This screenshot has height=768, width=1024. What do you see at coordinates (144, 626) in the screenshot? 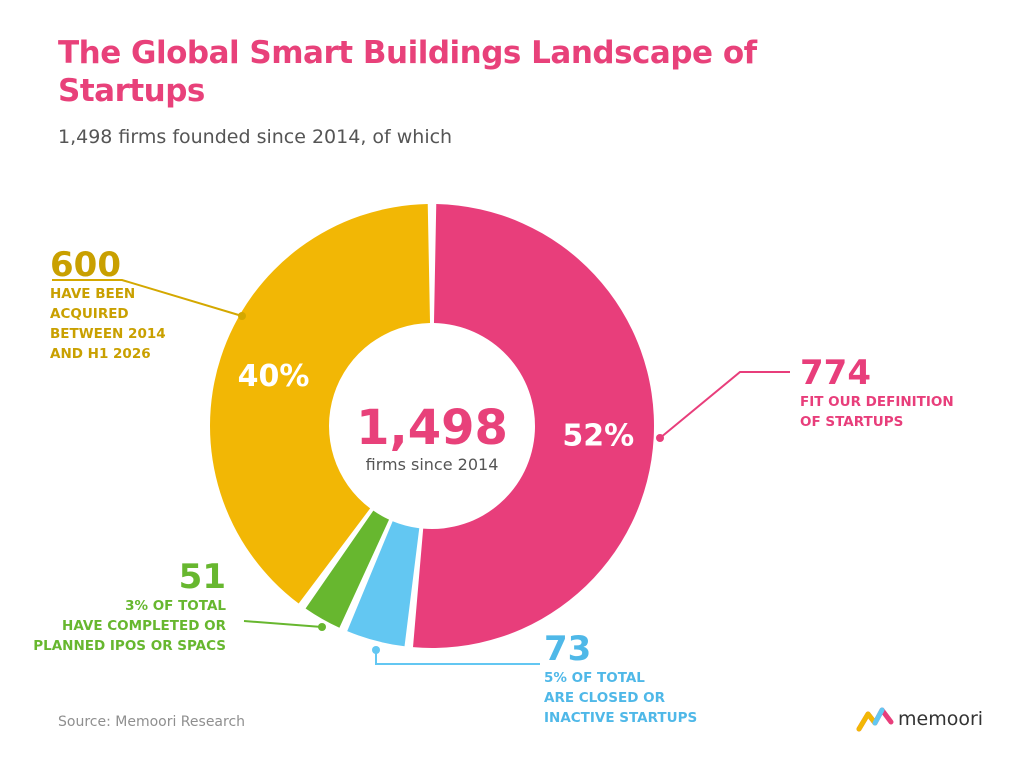
I see `callout-ipos-line2: HAVE COMPLETED OR` at bounding box center [144, 626].